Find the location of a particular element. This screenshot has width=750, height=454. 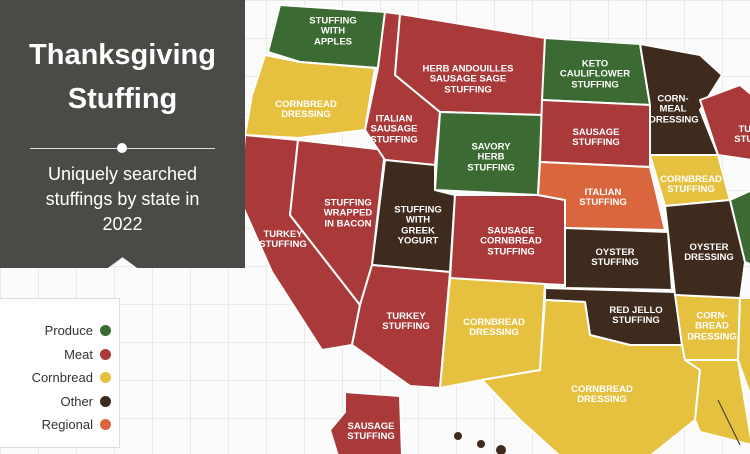

legend-label: Other is located at coordinates (76, 401).